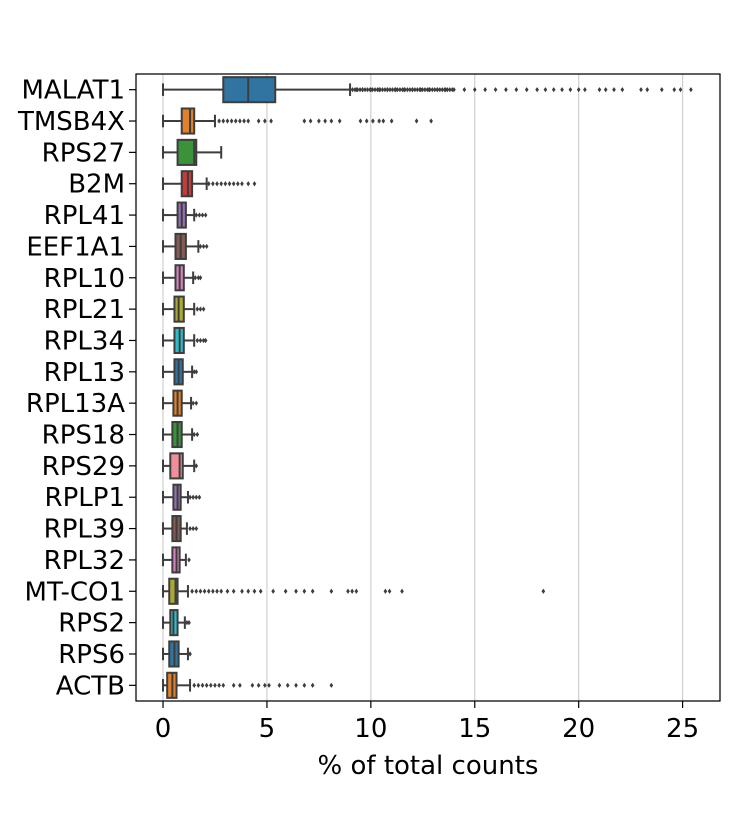 Image resolution: width=750 pixels, height=825 pixels. I want to click on y-tick-label-rplp1: RPLP1, so click(85, 498).